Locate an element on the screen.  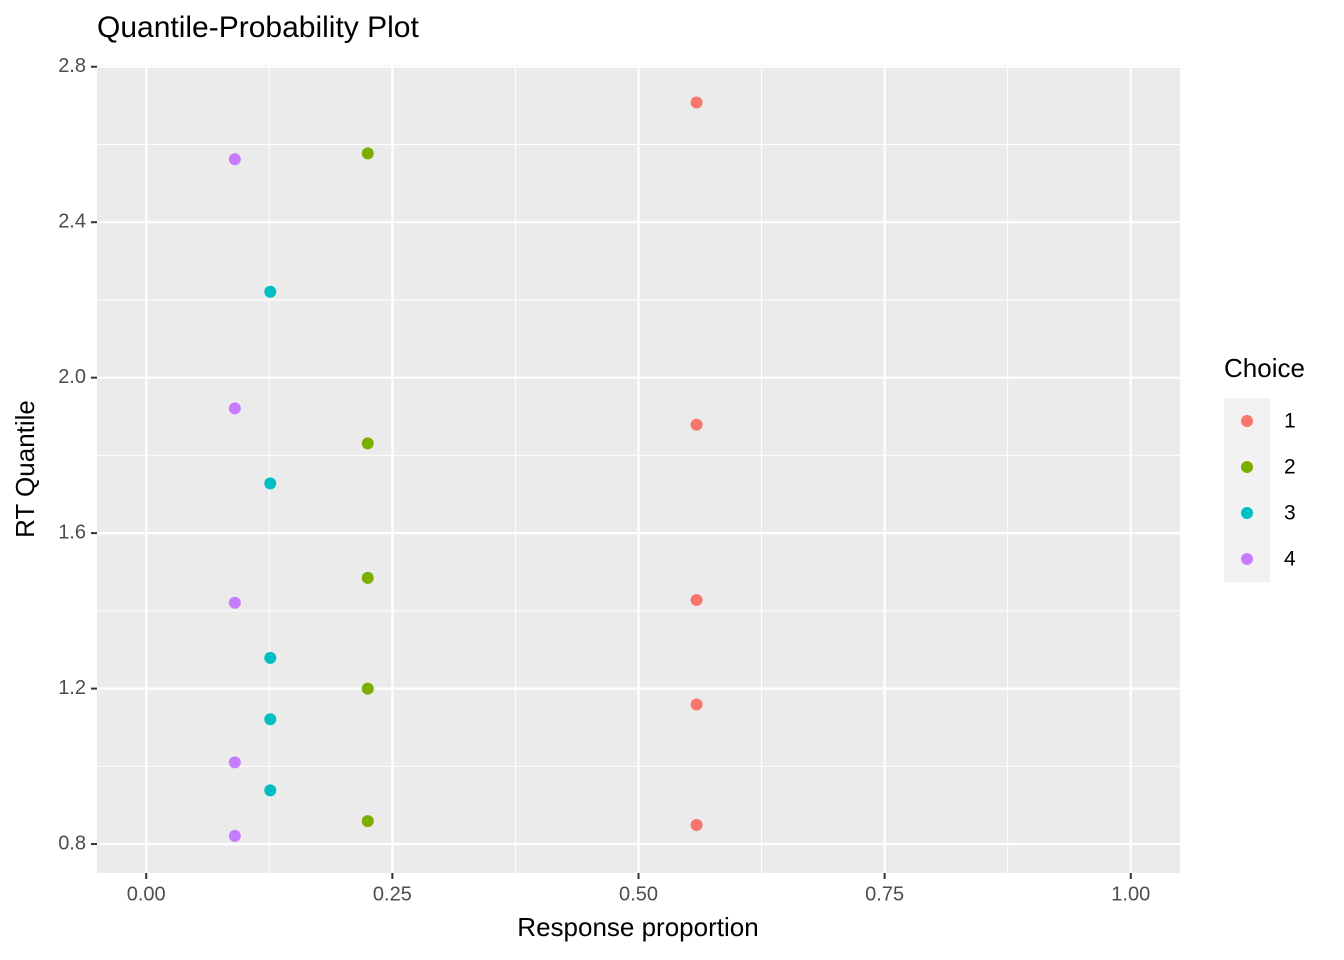
y-axis-label: RT Quantile is located at coordinates (25, 469).